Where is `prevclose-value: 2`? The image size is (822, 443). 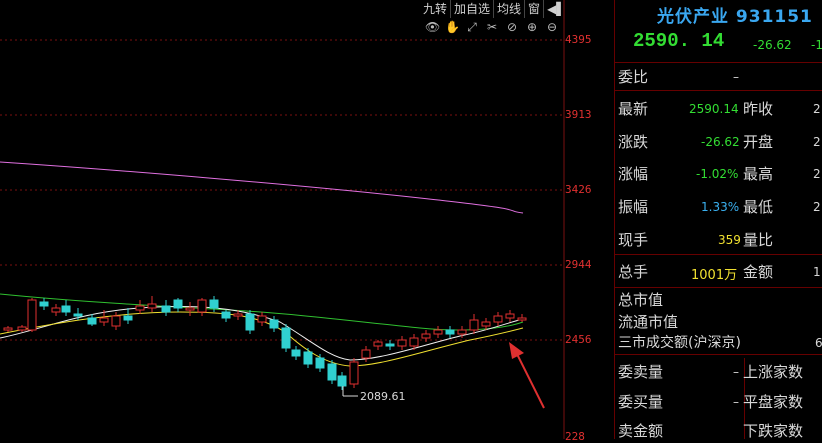 prevclose-value: 2 is located at coordinates (817, 109).